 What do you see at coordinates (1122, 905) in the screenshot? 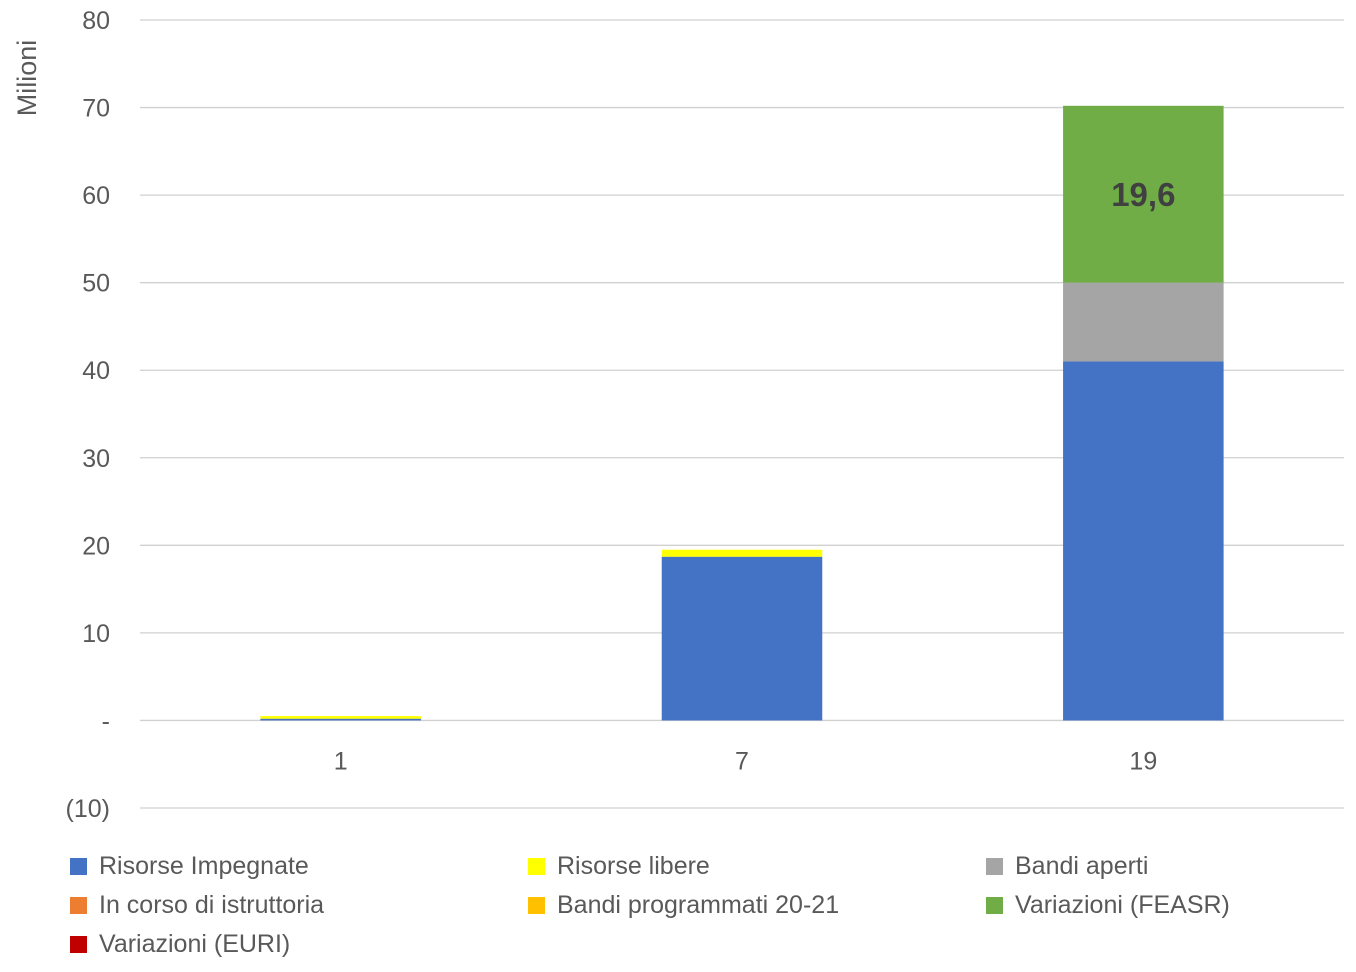
I see `legend-label: Variazioni (FEASR)` at bounding box center [1122, 905].